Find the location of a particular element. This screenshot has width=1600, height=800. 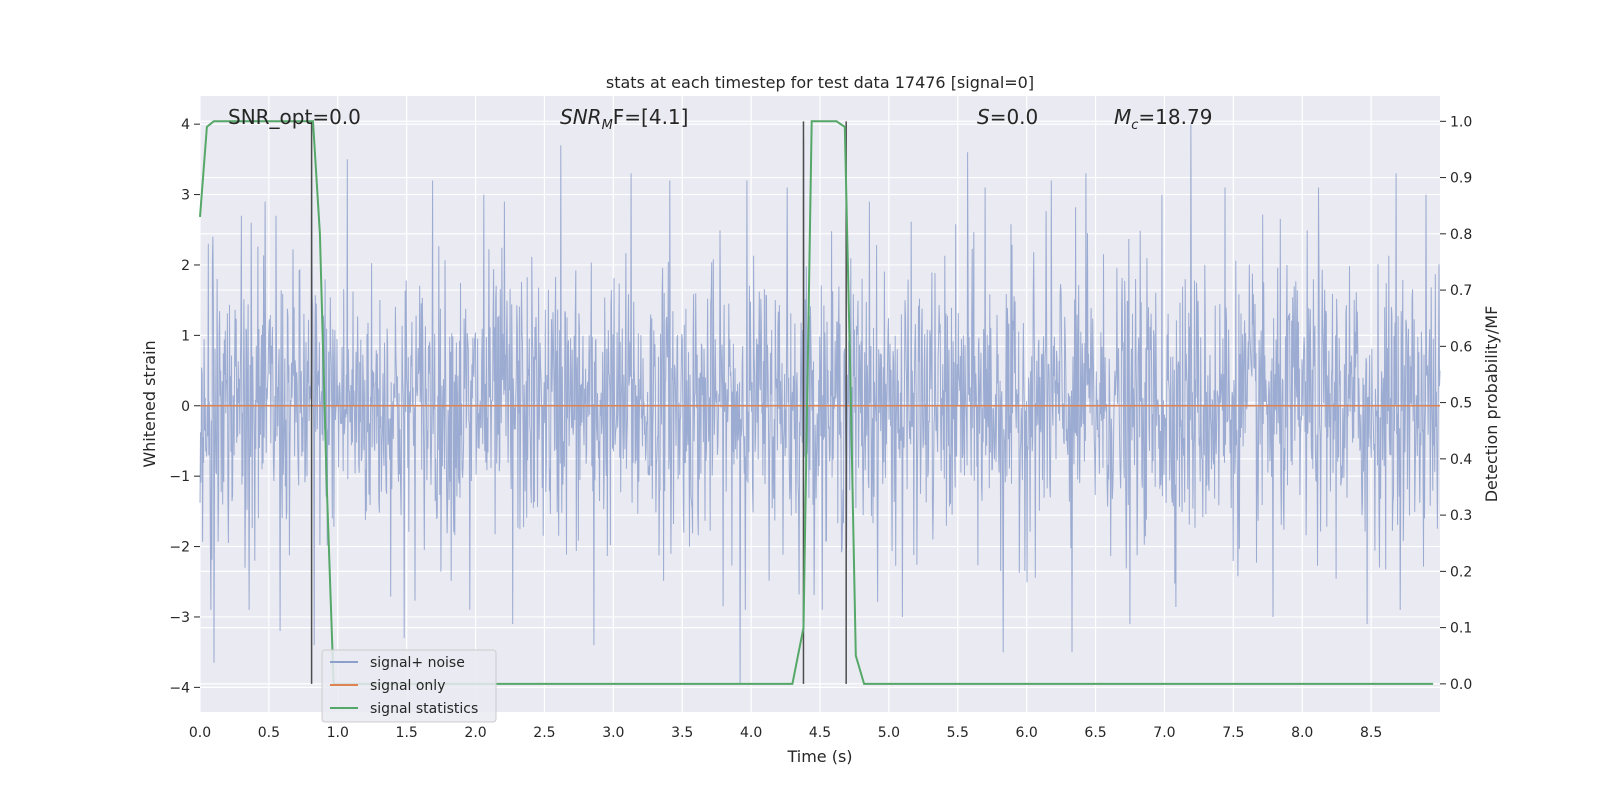

legend-label-signal-noise: signal+ noise is located at coordinates (417, 663).